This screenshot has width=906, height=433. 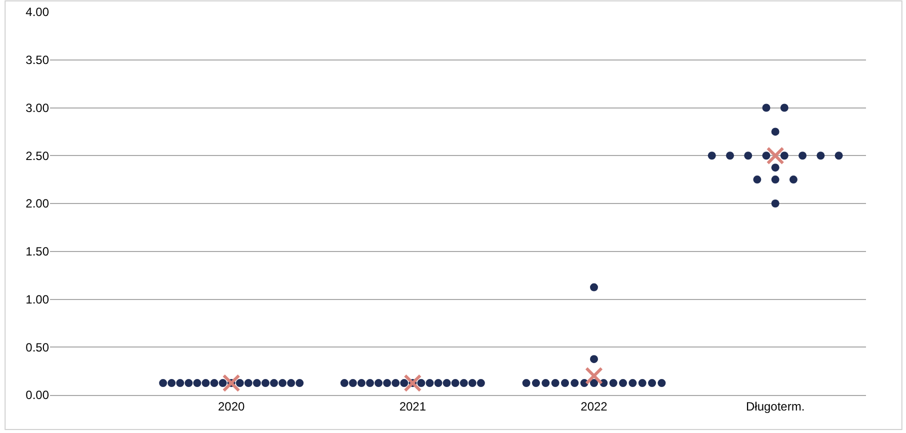 I want to click on y-tick-label: 3.50, so click(x=38, y=60).